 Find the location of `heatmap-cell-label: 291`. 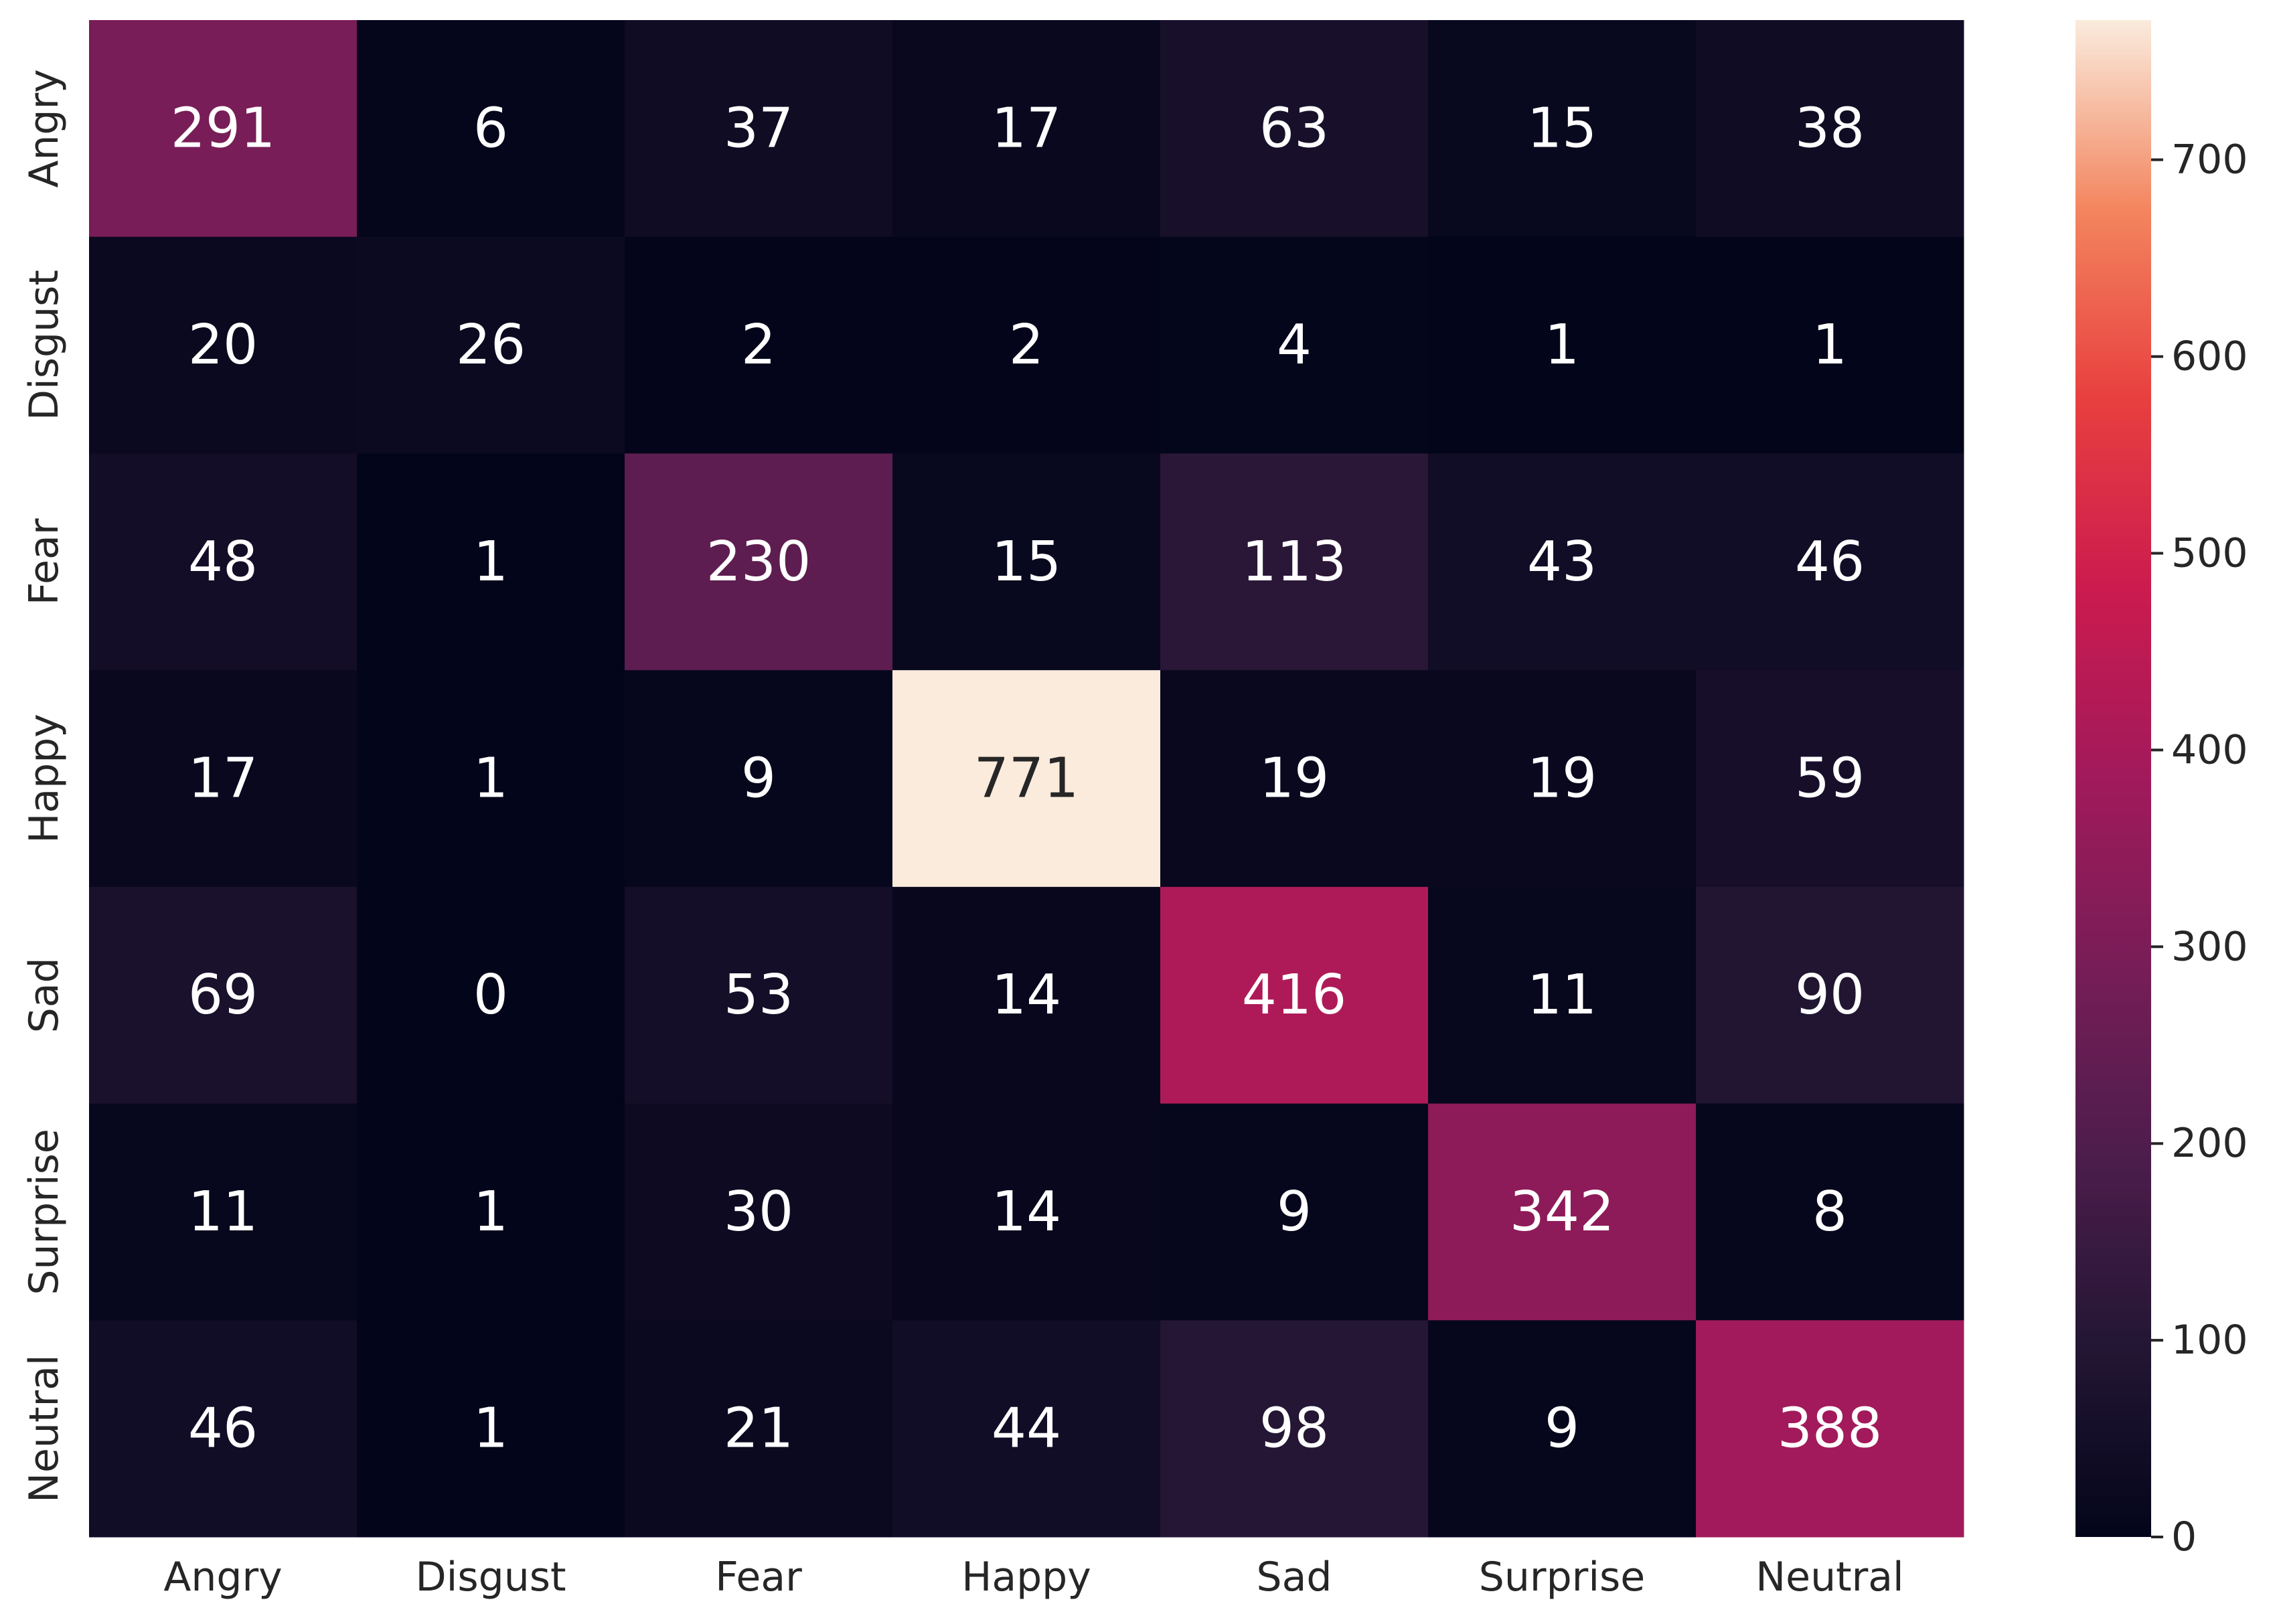

heatmap-cell-label: 291 is located at coordinates (223, 128).